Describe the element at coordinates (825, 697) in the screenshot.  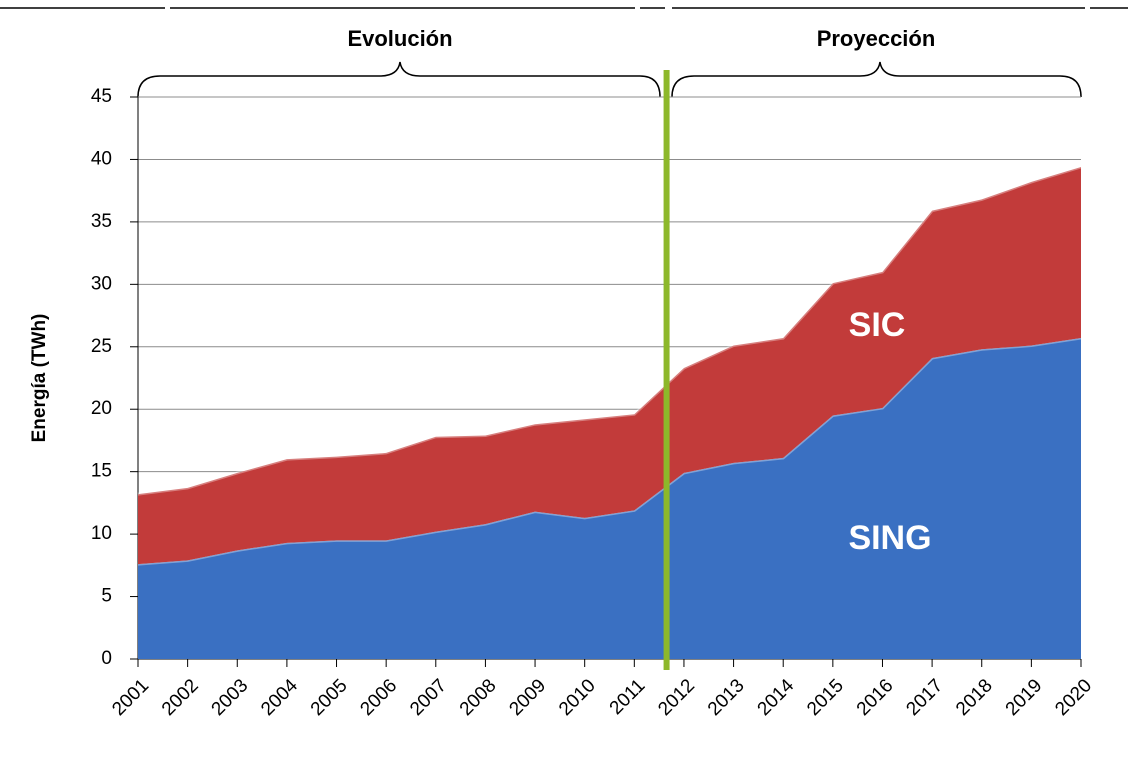
I see `x-tick-label: 2015` at that location.